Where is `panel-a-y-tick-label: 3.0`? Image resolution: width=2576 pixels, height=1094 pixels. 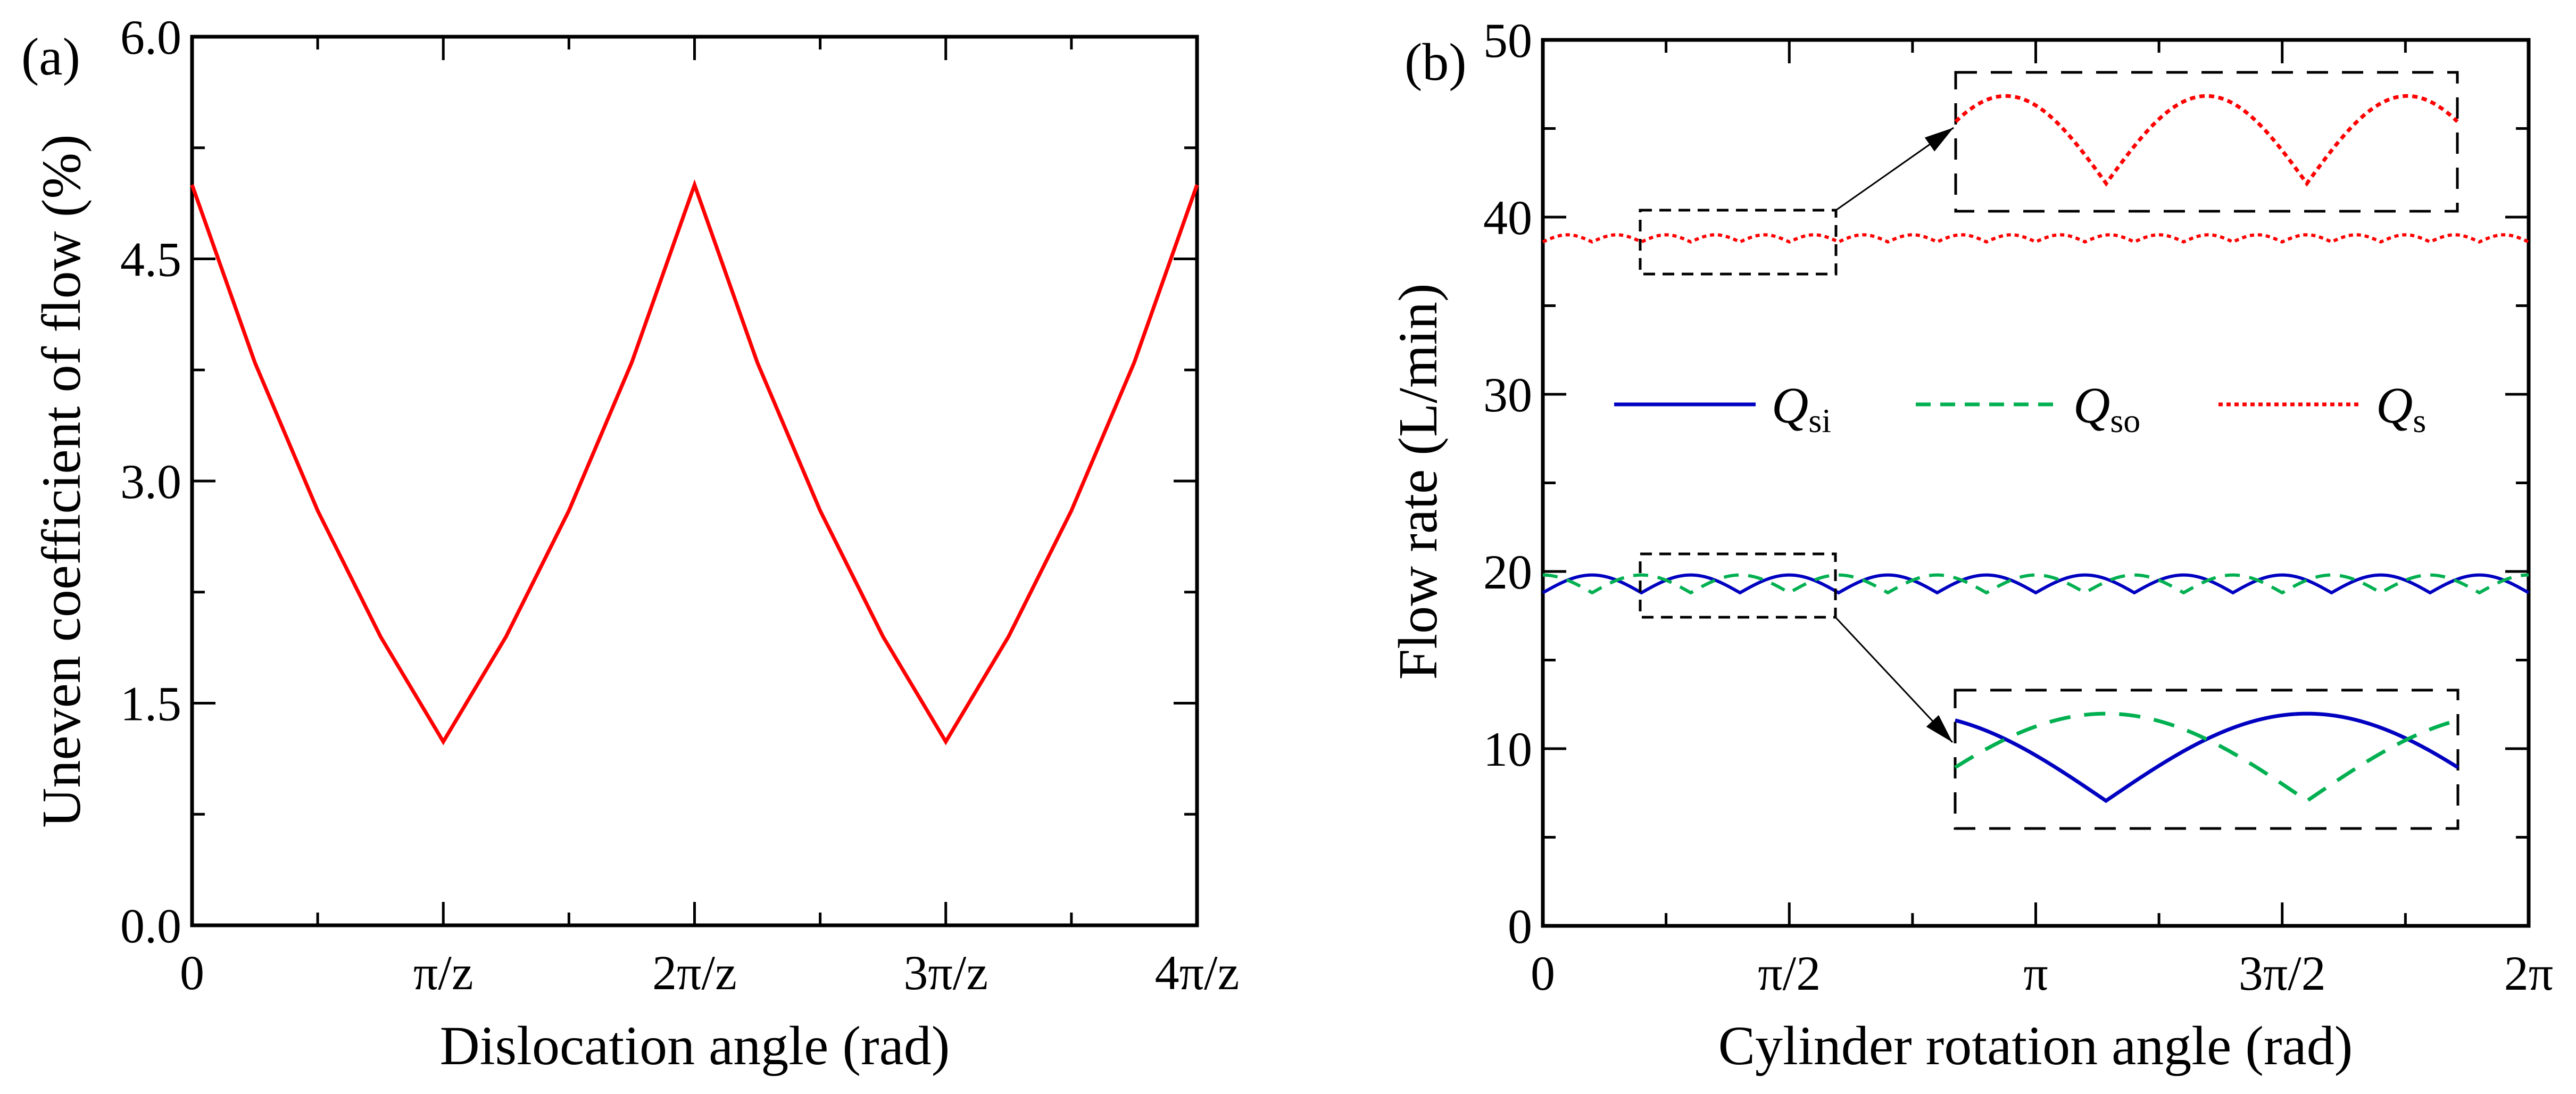
panel-a-y-tick-label: 3.0 is located at coordinates (150, 481).